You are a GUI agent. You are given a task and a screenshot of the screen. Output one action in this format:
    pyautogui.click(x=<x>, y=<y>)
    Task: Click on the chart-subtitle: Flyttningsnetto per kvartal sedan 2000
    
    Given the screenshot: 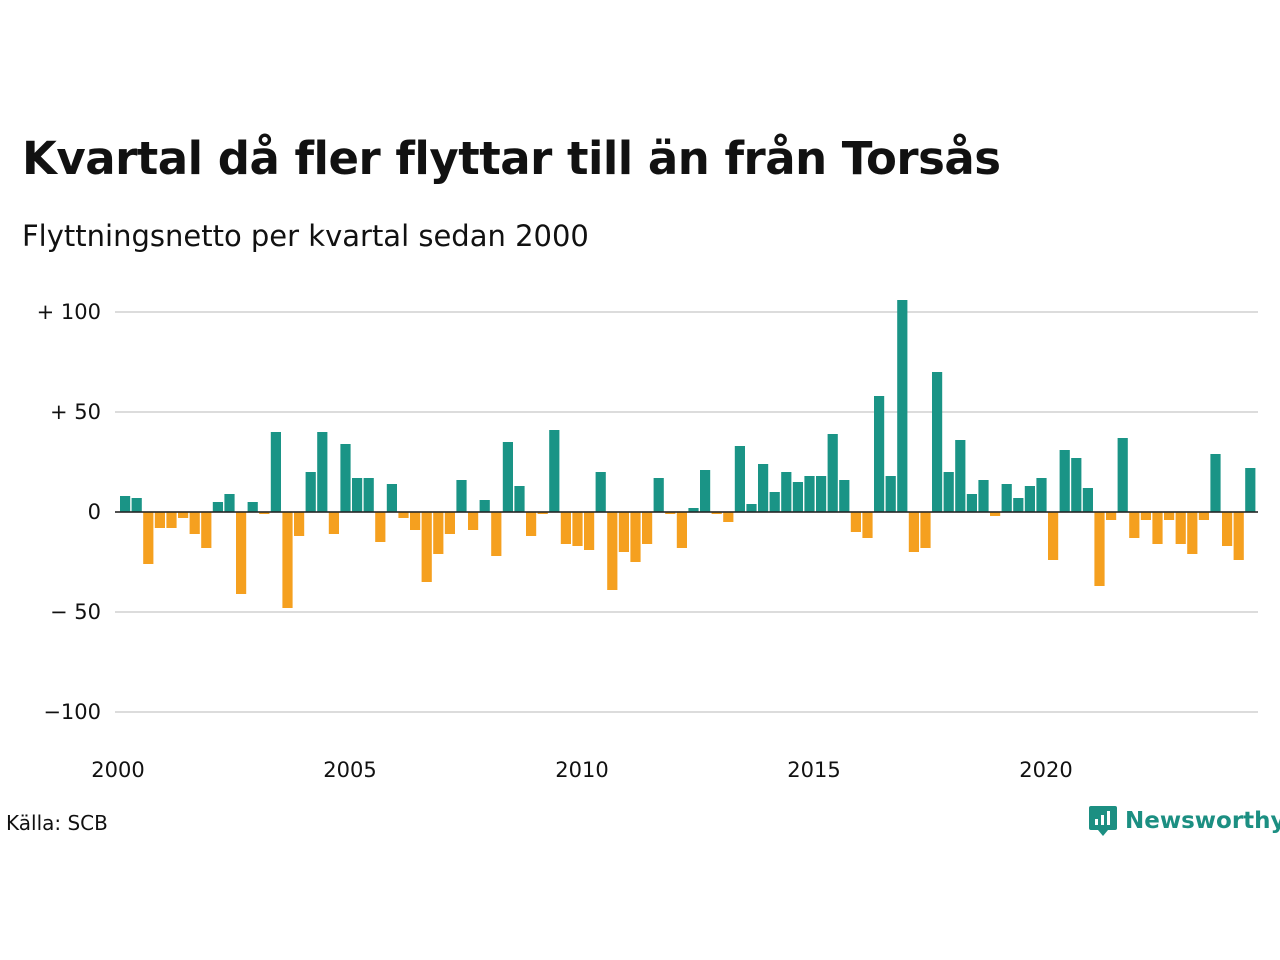 What is the action you would take?
    pyautogui.click(x=305, y=236)
    